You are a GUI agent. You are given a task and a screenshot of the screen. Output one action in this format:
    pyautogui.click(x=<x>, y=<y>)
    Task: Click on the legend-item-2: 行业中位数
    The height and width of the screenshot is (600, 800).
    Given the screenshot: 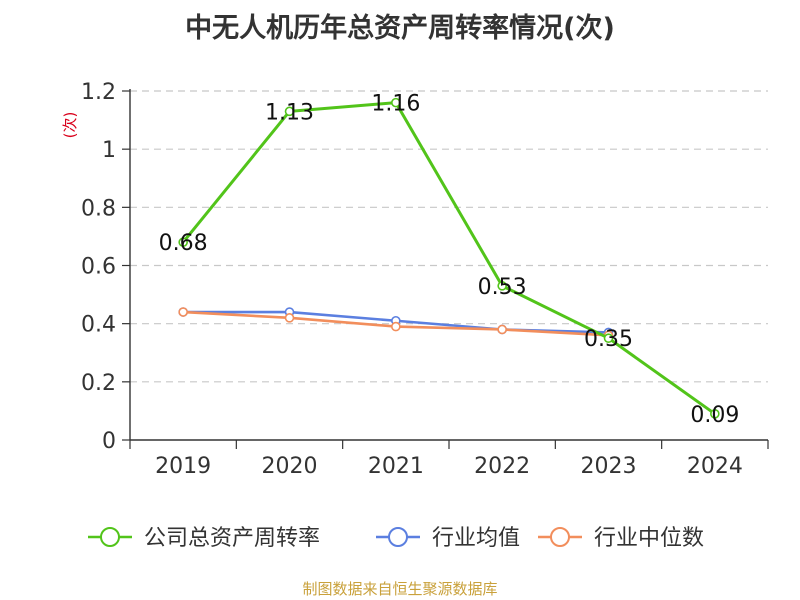 What is the action you would take?
    pyautogui.click(x=621, y=538)
    